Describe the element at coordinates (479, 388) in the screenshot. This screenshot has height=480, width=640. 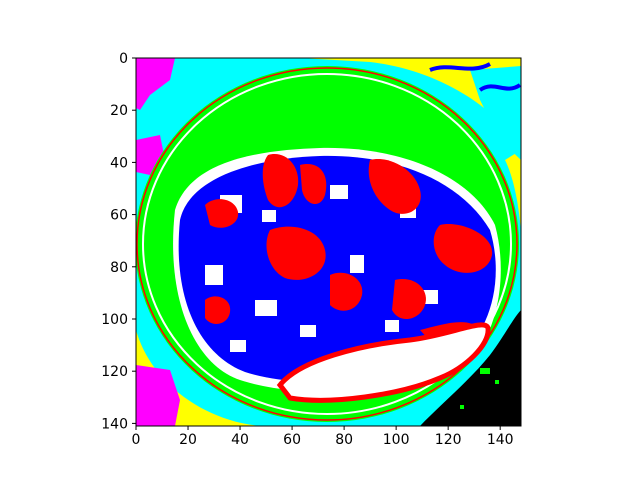
I see `black-region-speckles` at that location.